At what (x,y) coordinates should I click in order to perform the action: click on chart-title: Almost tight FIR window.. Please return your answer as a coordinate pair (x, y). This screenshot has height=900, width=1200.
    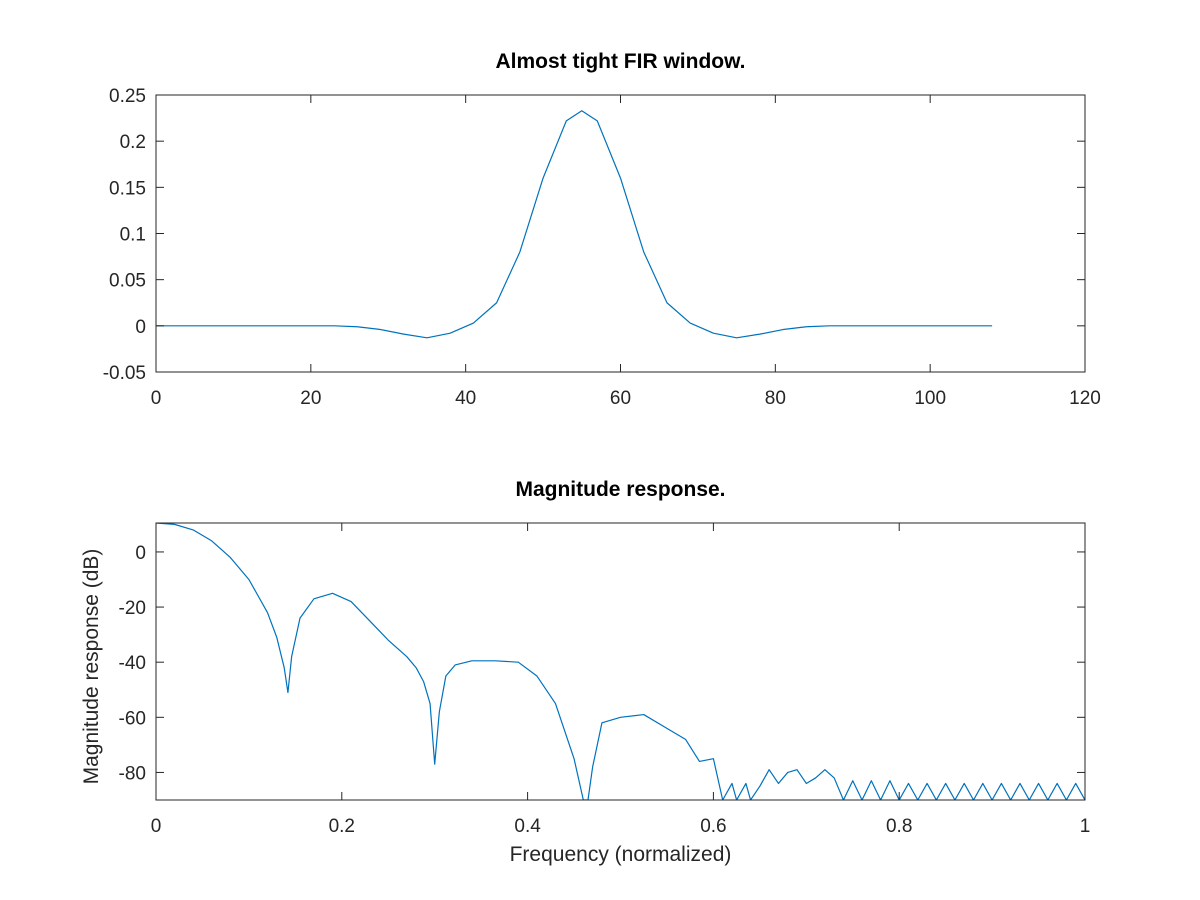
    Looking at the image, I should click on (620, 61).